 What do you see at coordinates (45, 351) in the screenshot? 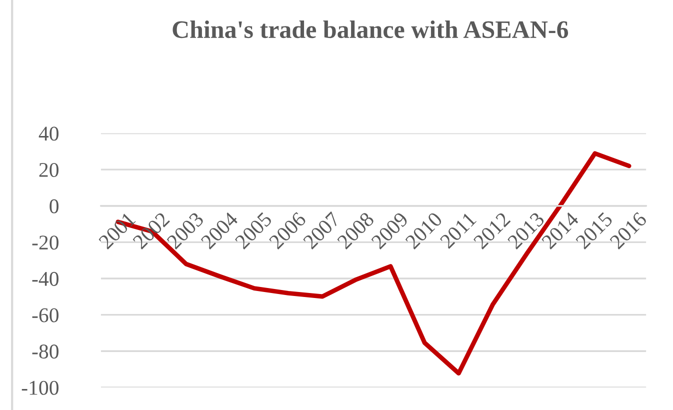
I see `y-tick-label: -80` at bounding box center [45, 351].